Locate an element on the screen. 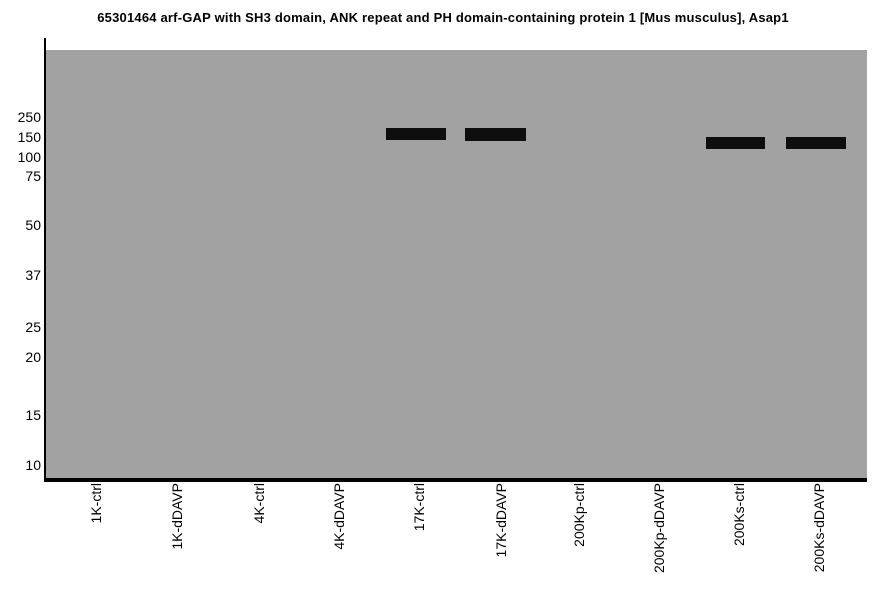 This screenshot has width=886, height=595. lane-label-4K-ctrl: 4K-ctrl is located at coordinates (259, 503).